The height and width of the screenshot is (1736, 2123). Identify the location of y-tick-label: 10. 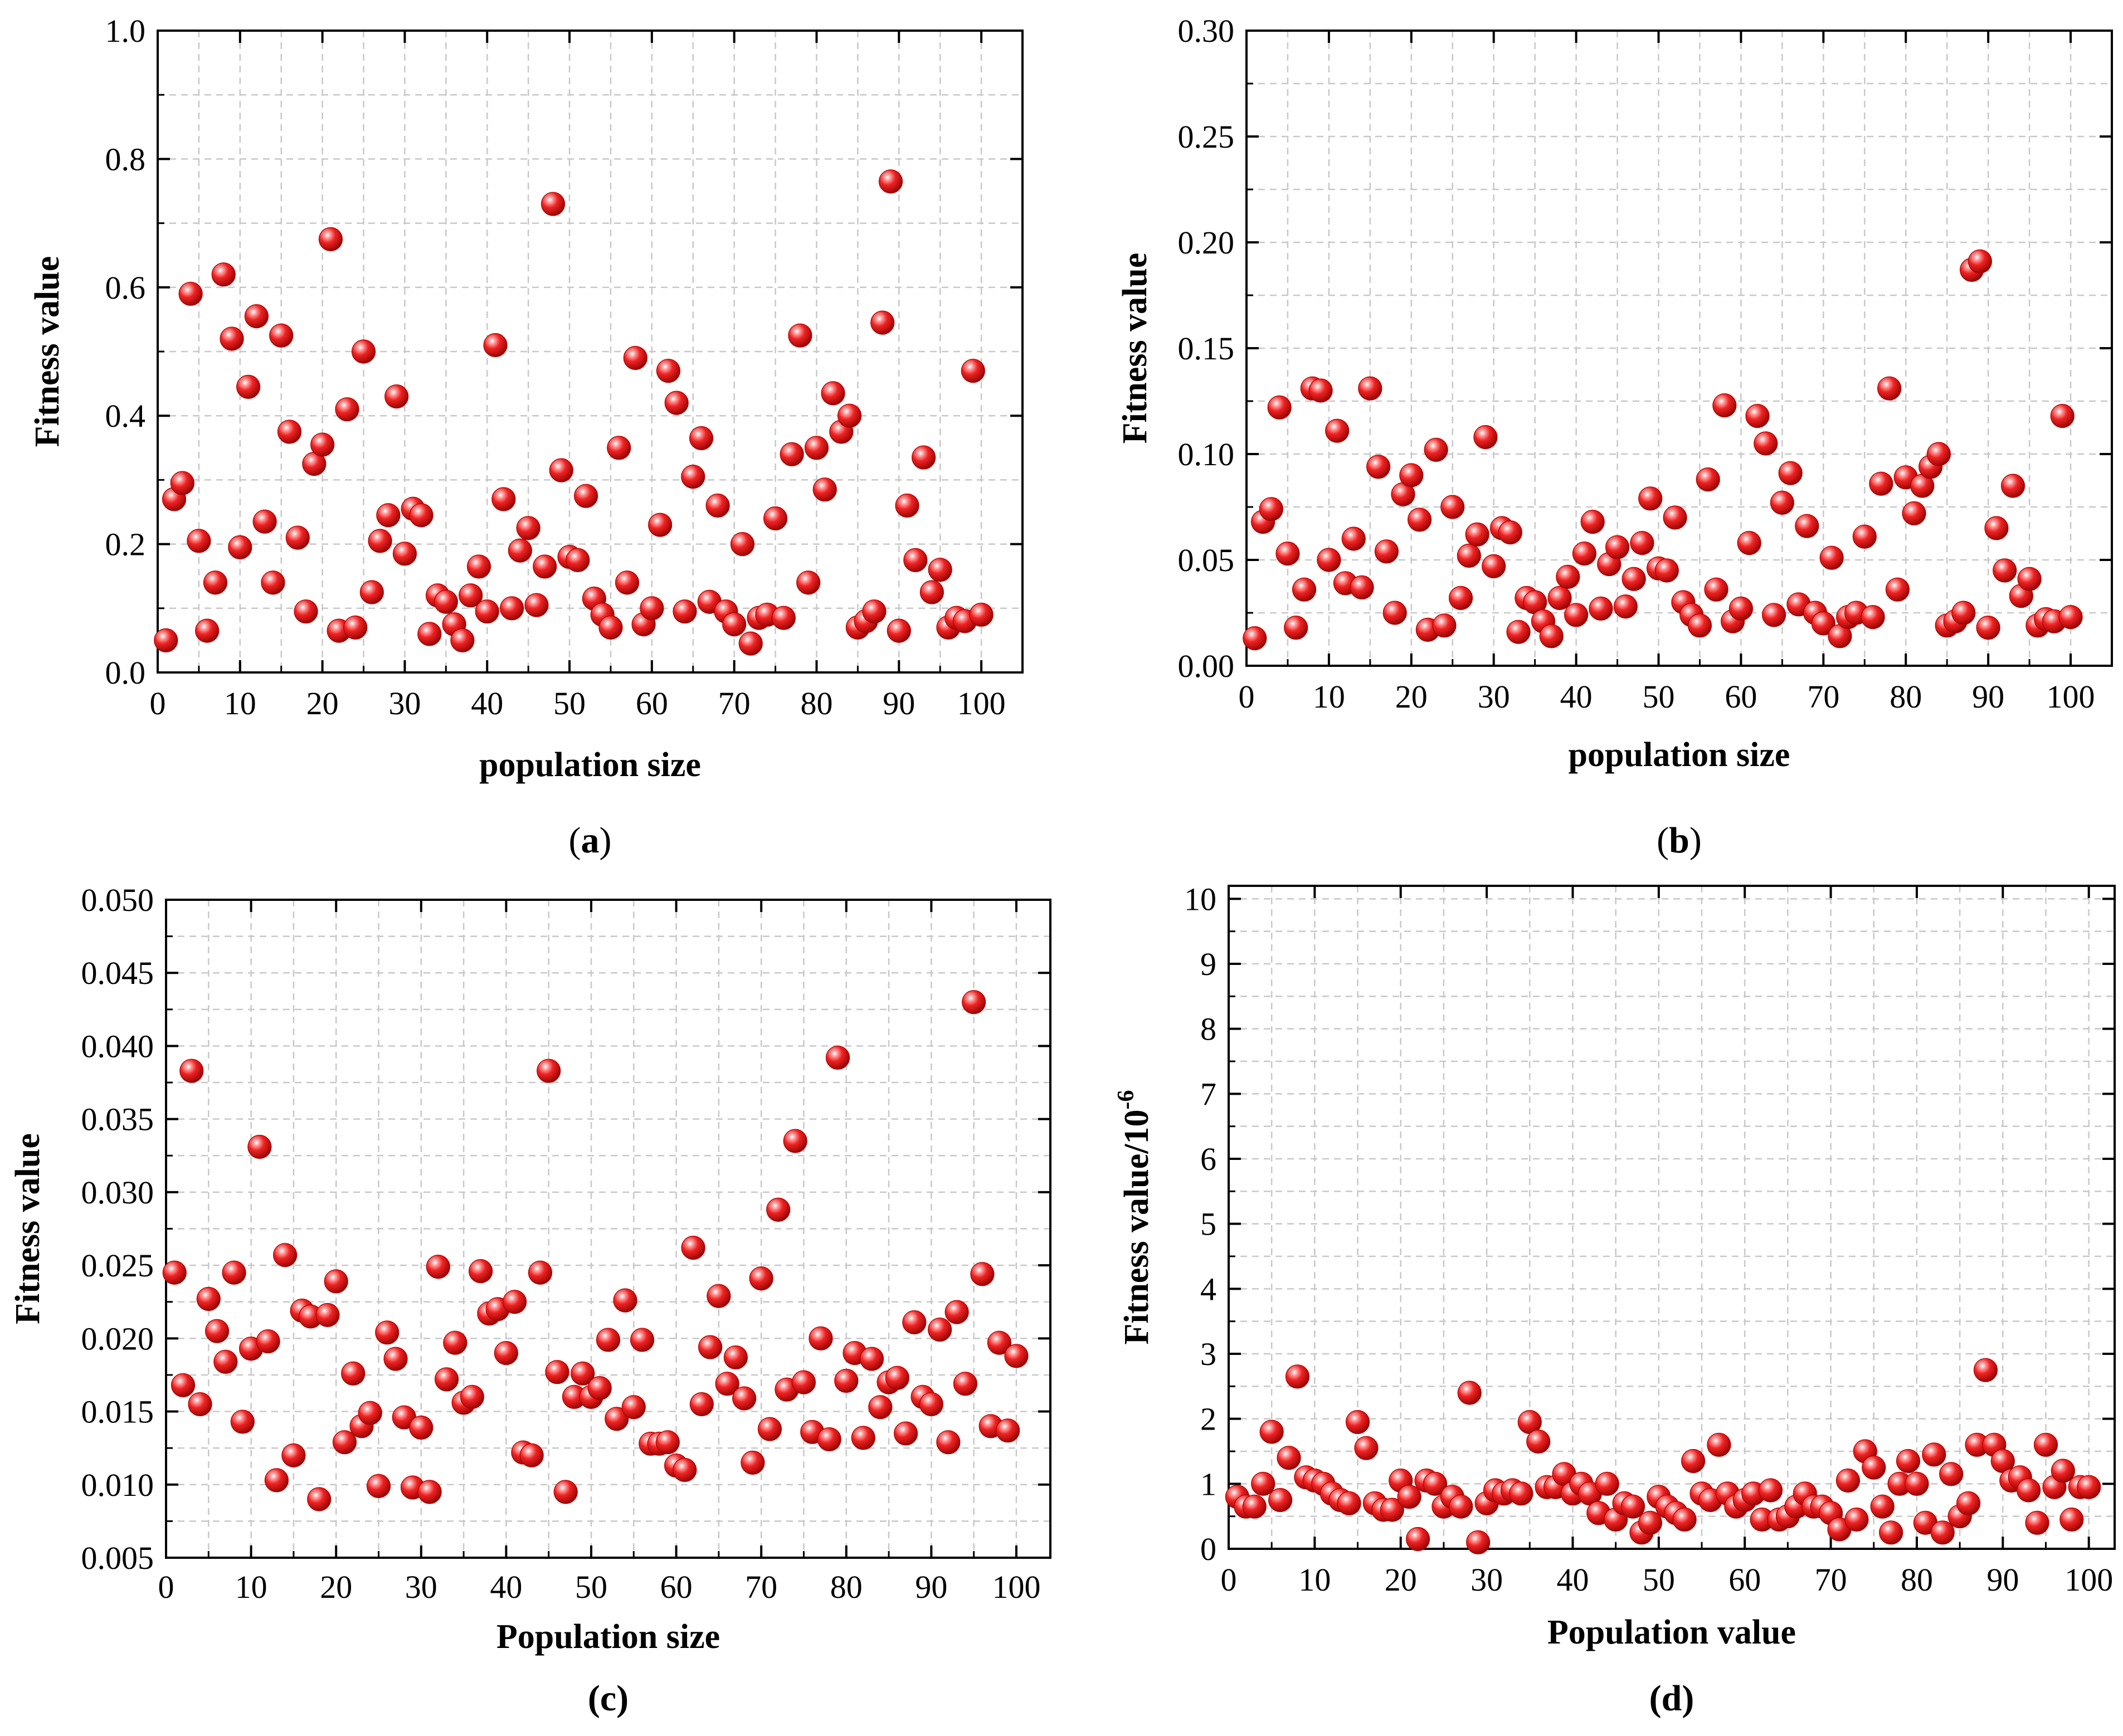
(1200, 899).